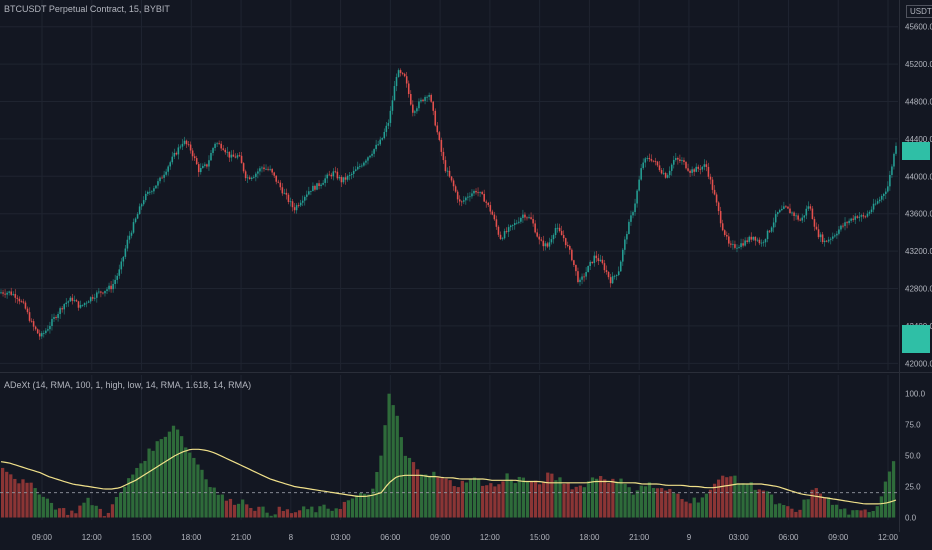 This screenshot has width=932, height=550. Describe the element at coordinates (919, 11) in the screenshot. I see `currency-button: USDT` at that location.